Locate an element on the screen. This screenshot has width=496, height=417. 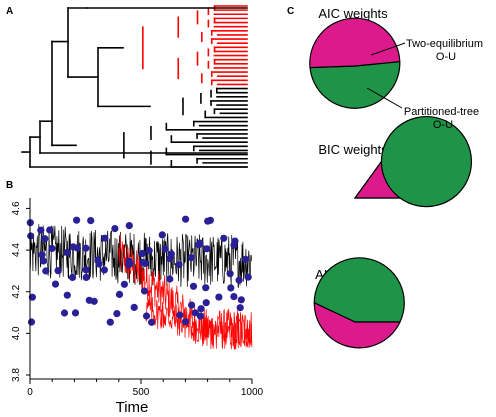
annotation-partitioned-tree: Partitioned-tree O-U is located at coordinates (443, 118).